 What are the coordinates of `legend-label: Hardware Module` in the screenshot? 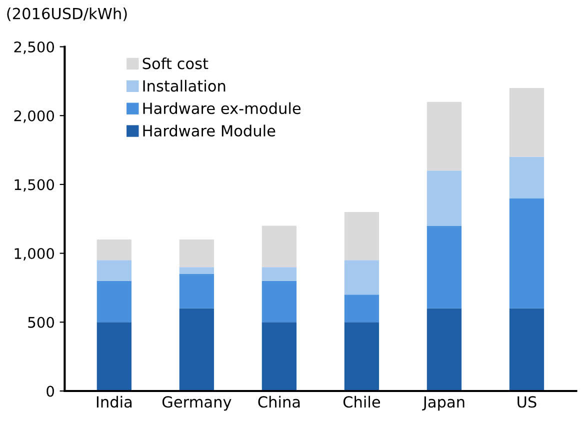 It's located at (209, 130).